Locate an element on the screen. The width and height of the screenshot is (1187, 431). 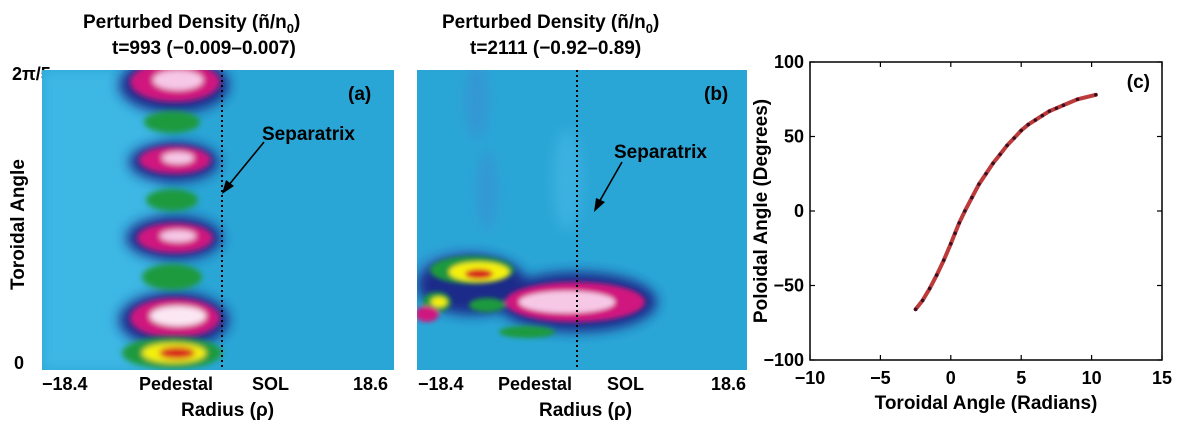
panel-b-title-close: ) is located at coordinates (656, 22).